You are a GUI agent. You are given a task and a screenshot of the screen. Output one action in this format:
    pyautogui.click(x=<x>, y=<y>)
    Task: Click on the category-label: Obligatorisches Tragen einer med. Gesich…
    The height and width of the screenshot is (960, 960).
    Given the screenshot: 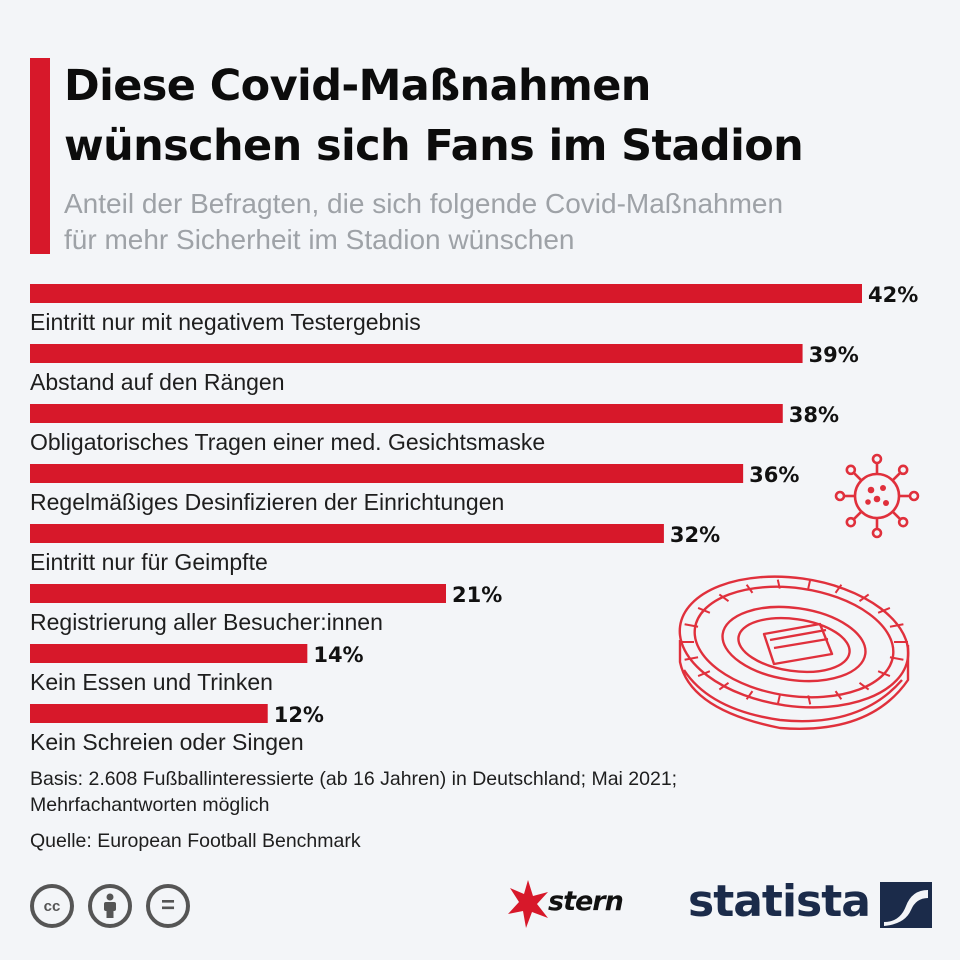 What is the action you would take?
    pyautogui.click(x=287, y=442)
    